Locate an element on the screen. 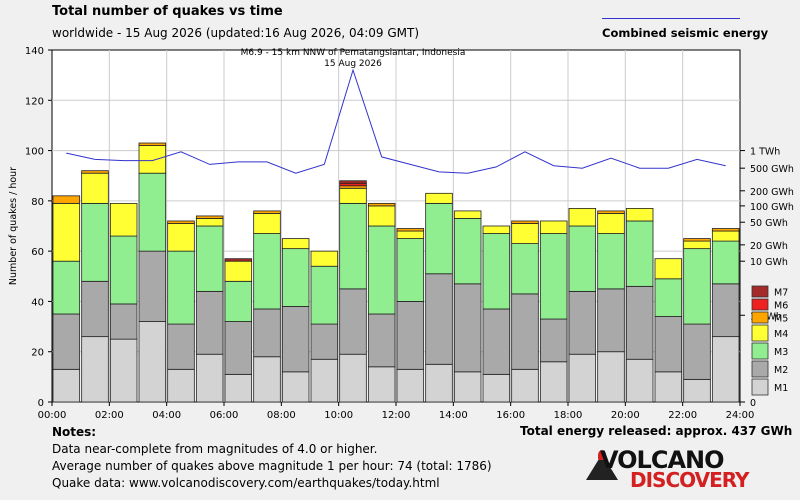 The height and width of the screenshot is (500, 800). bar-m7-h10 is located at coordinates (353, 182).